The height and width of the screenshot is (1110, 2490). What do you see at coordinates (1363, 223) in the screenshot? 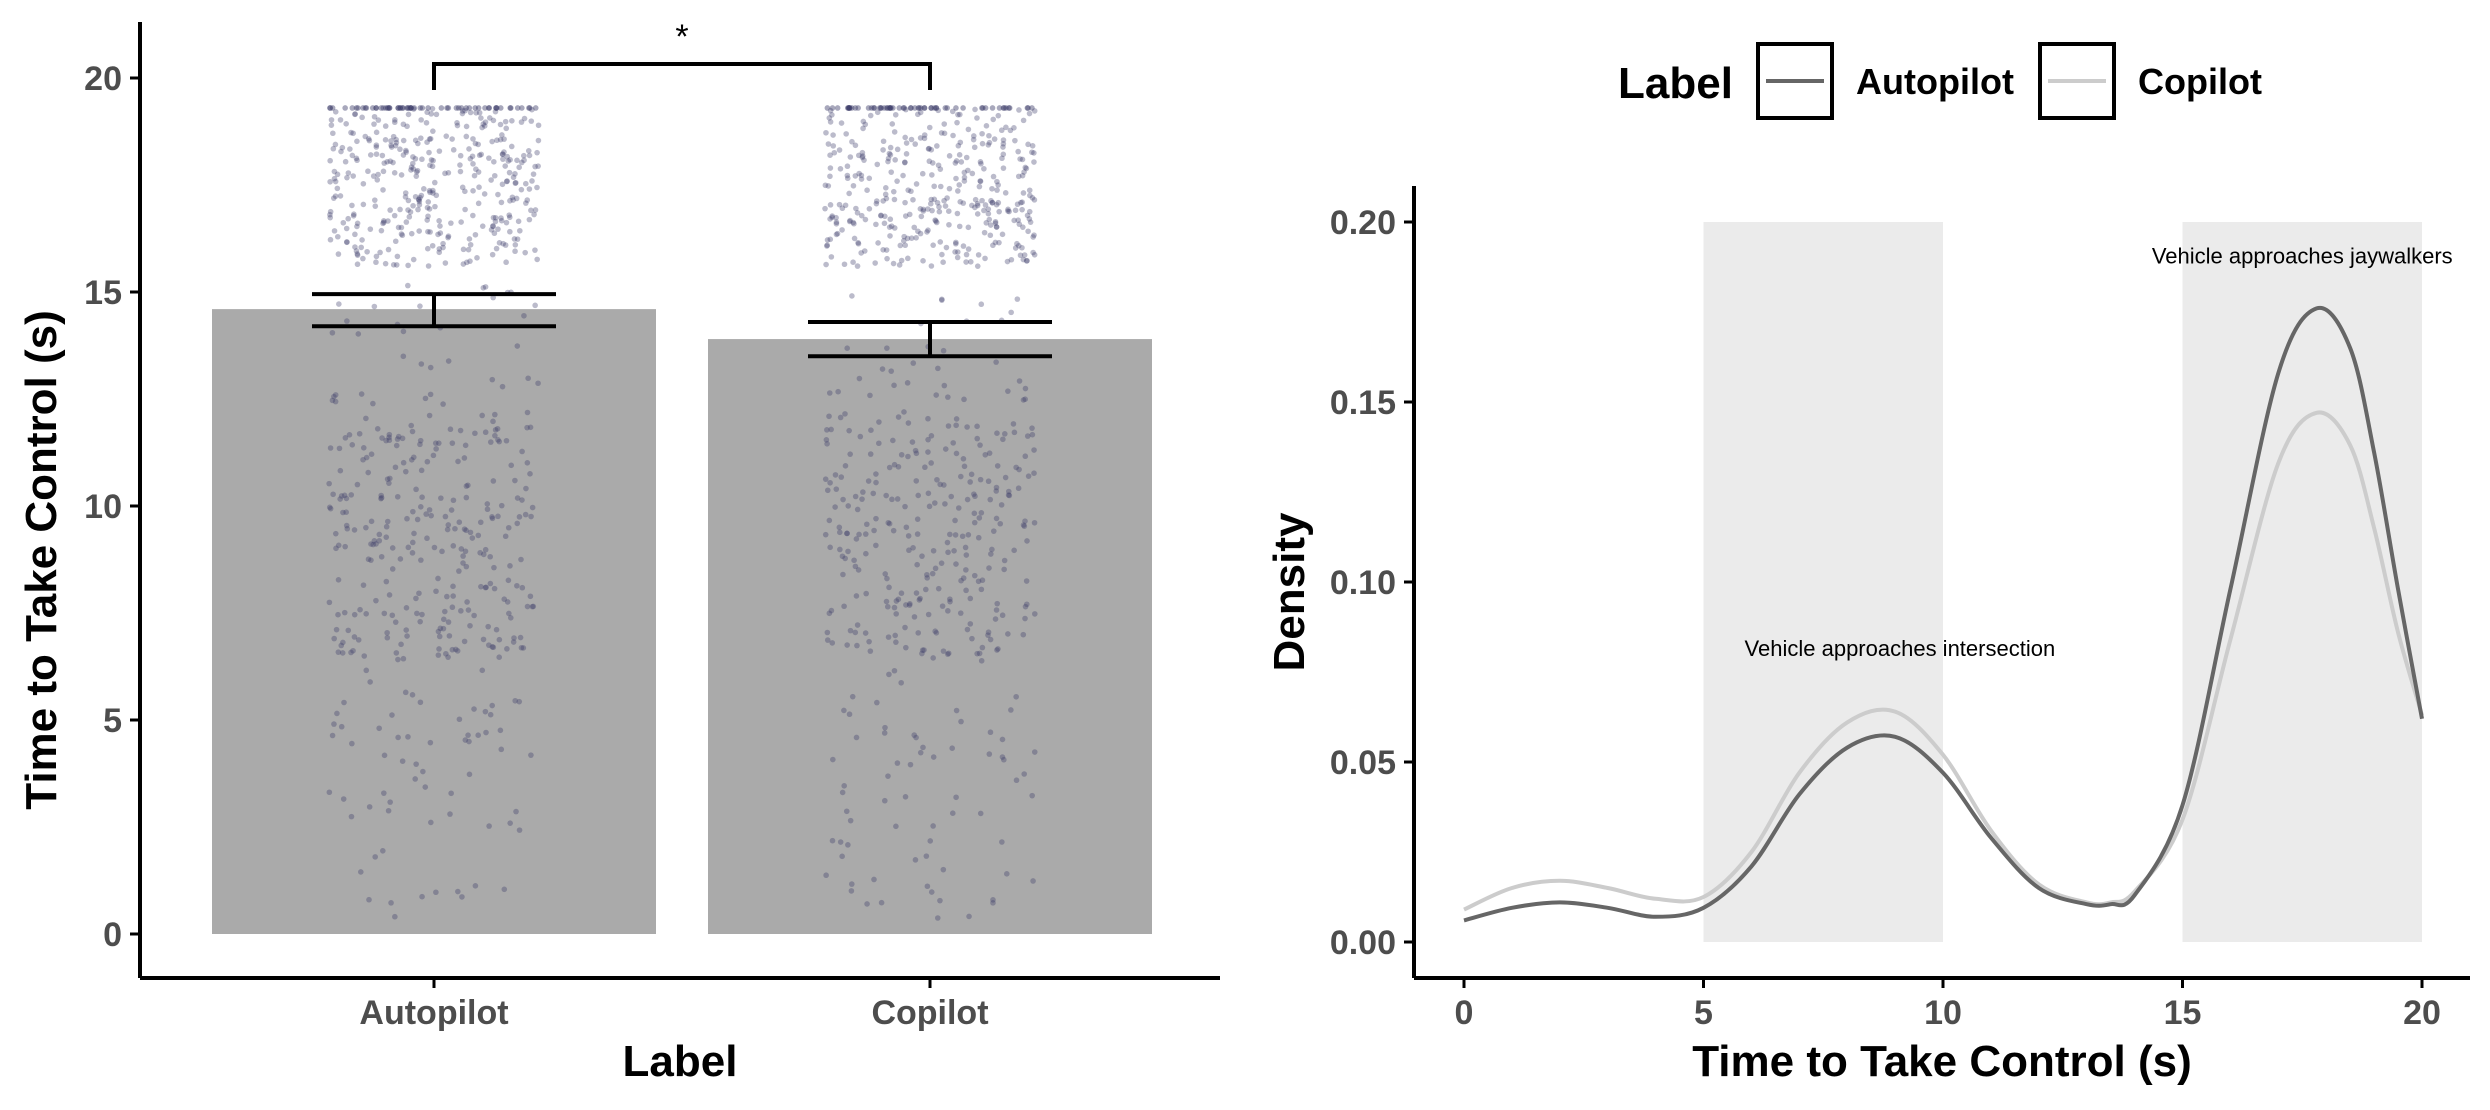
I see `y-tick-label: 0.20` at bounding box center [1363, 223].